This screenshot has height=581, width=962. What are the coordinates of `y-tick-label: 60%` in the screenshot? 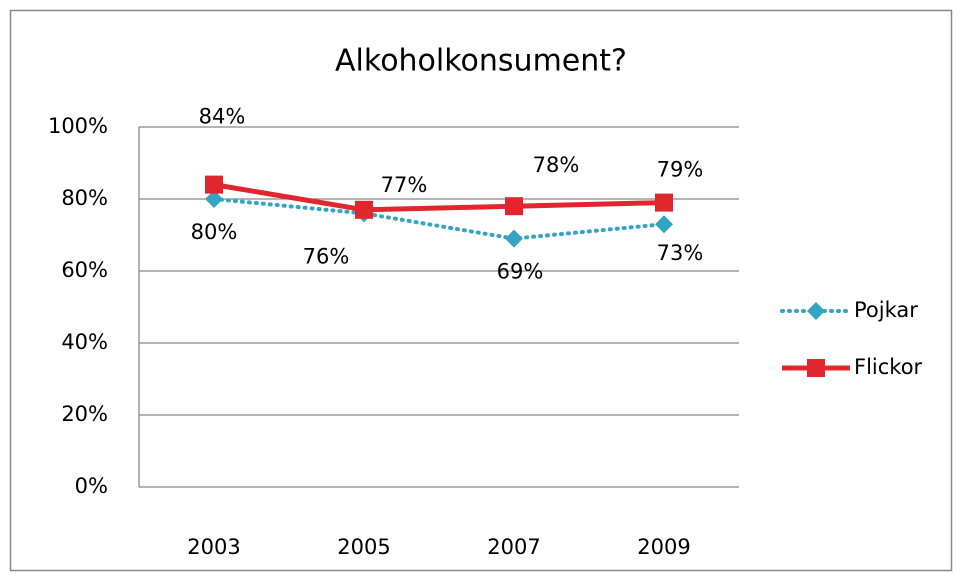 It's located at (84, 270).